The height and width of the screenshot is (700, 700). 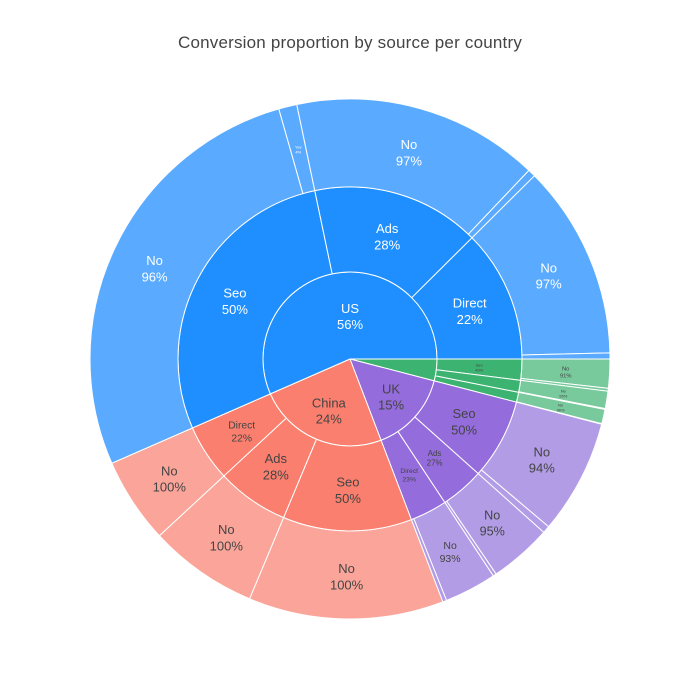 What do you see at coordinates (479, 367) in the screenshot?
I see `sector-germany-seo-label: Seo 49%` at bounding box center [479, 367].